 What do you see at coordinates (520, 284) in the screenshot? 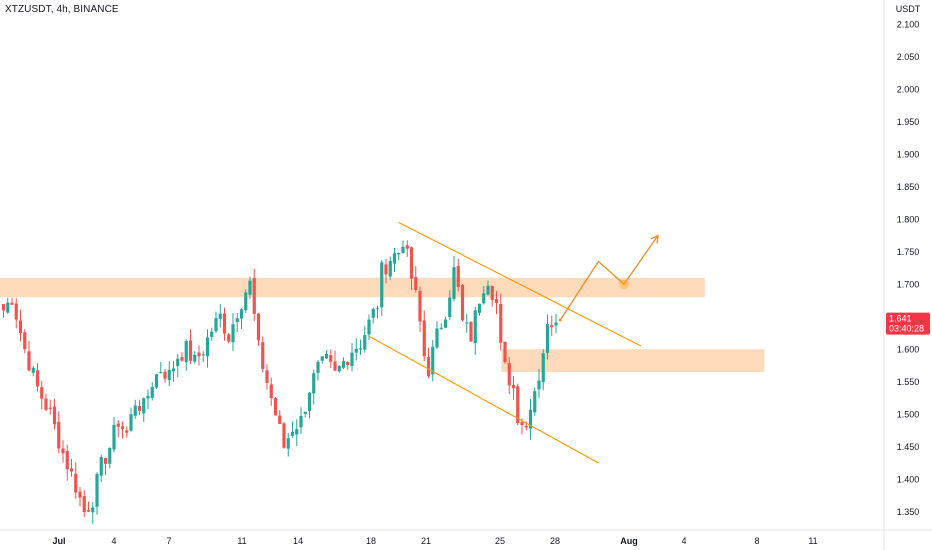
I see `trendline` at bounding box center [520, 284].